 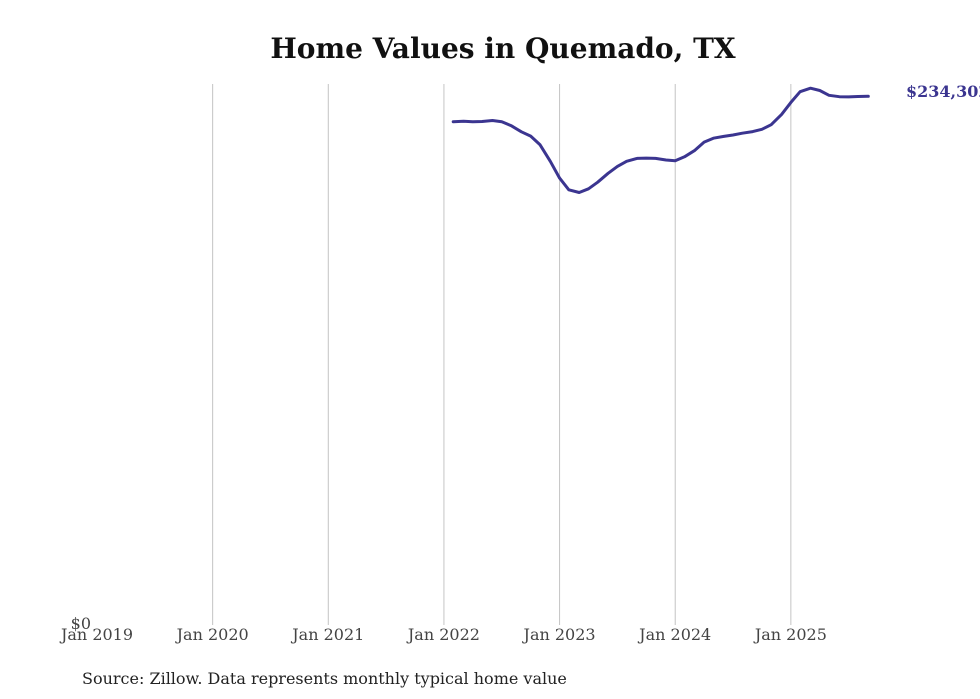 I want to click on chart-title: Home Values in Quemado, TX, so click(x=503, y=48).